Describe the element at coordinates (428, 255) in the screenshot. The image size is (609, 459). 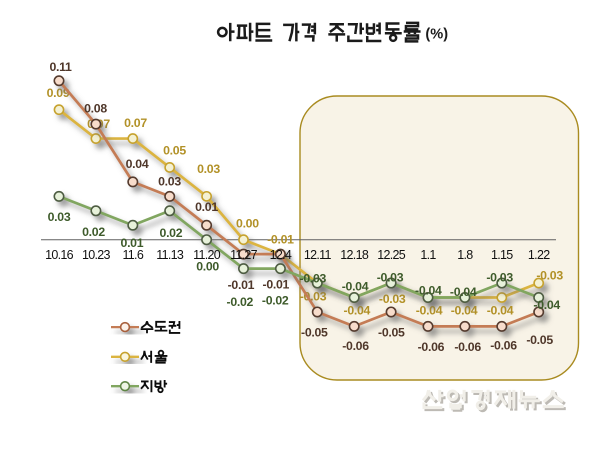
I see `svg-text: 1.1` at that location.